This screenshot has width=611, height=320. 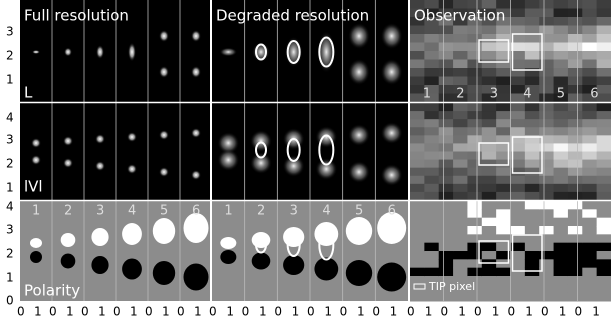 I want to click on panel-number: 6, so click(x=196, y=211).